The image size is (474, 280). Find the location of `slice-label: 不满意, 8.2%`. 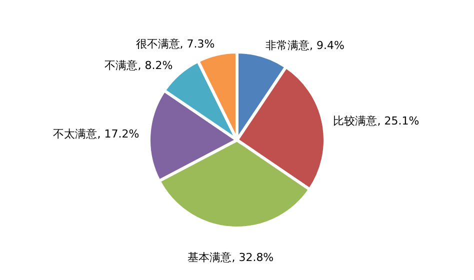

slice-label: 不满意, 8.2% is located at coordinates (138, 65).